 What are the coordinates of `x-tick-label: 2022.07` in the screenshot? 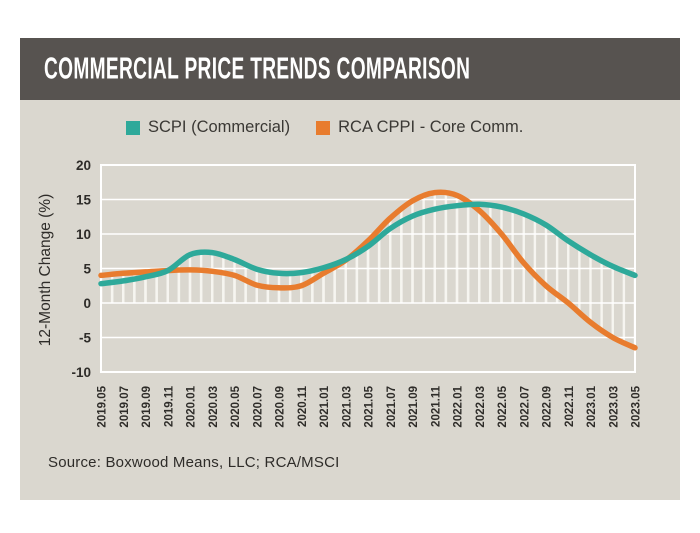 It's located at (525, 407).